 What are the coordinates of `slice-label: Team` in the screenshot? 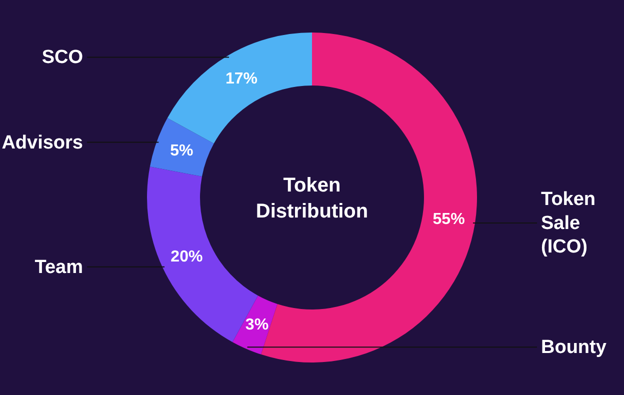 It's located at (58, 267).